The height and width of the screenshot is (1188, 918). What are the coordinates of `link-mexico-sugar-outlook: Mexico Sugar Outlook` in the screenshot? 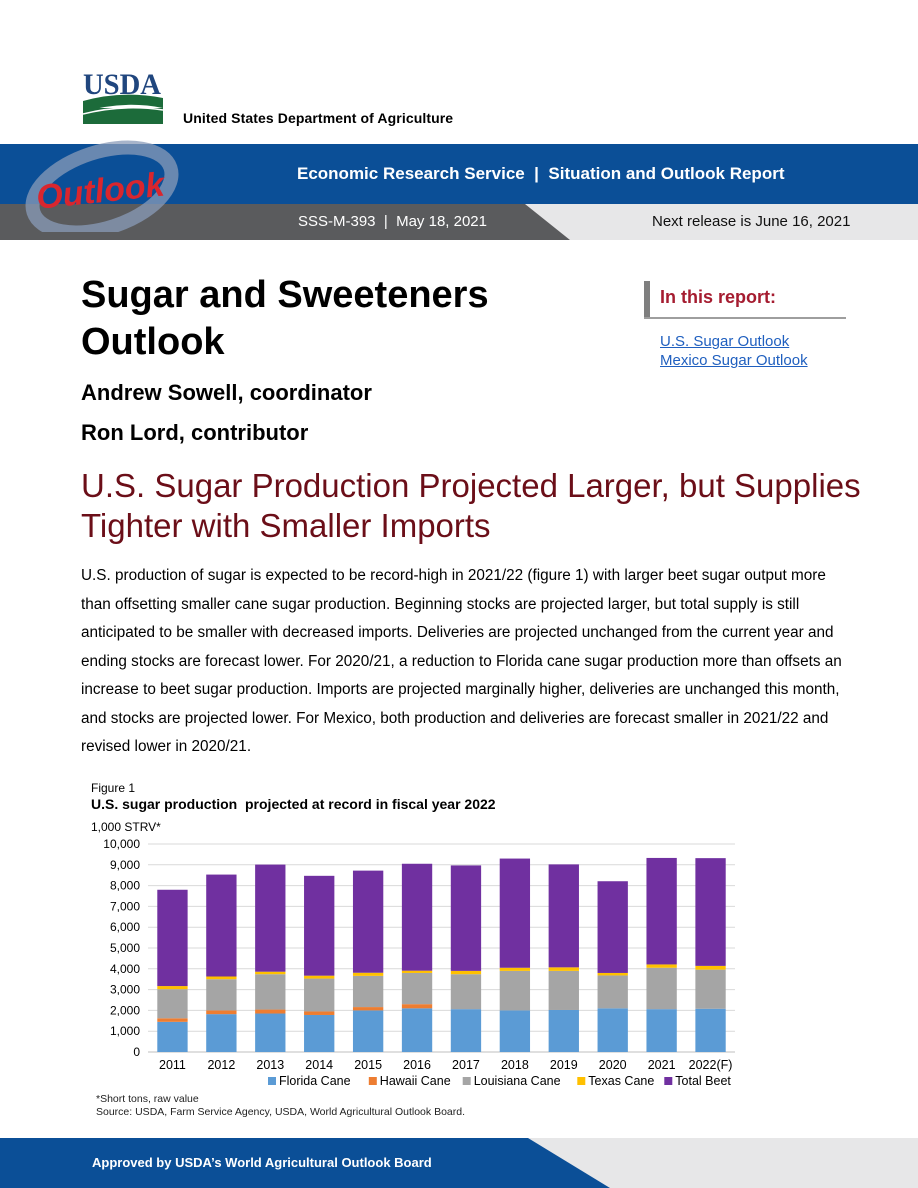 It's located at (734, 360).